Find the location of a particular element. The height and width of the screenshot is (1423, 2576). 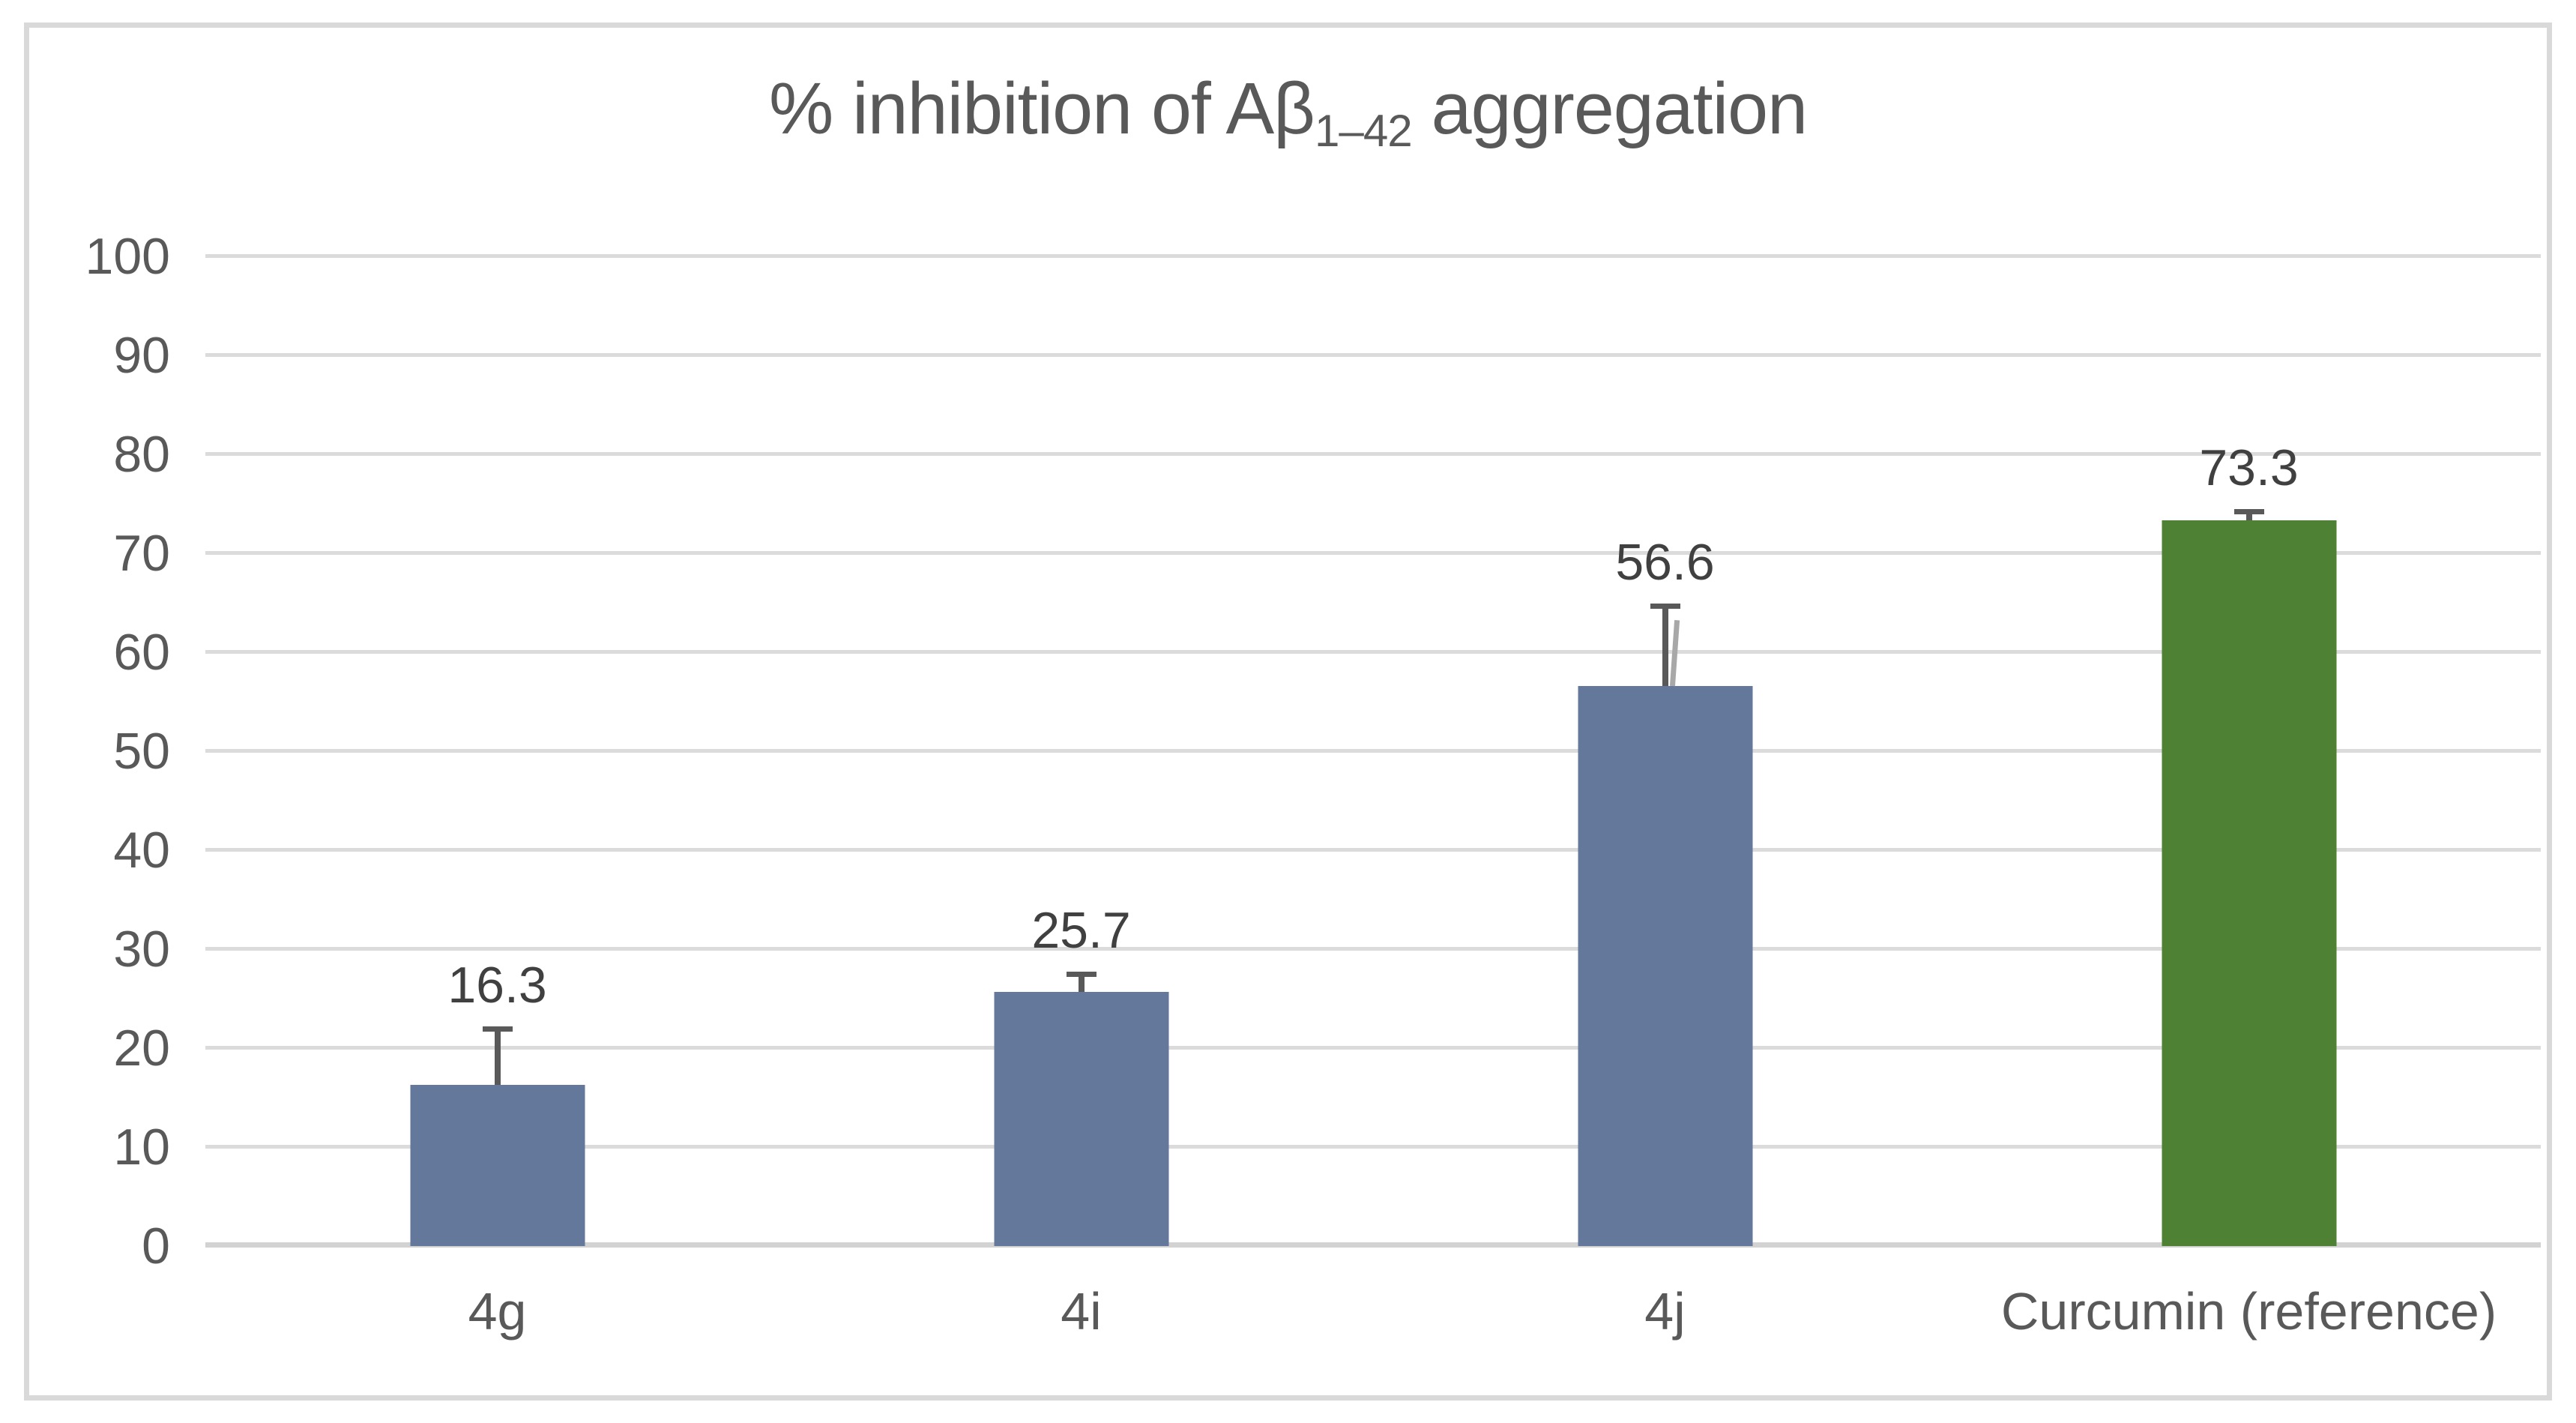

y-tick-label: 80 is located at coordinates (141, 454).